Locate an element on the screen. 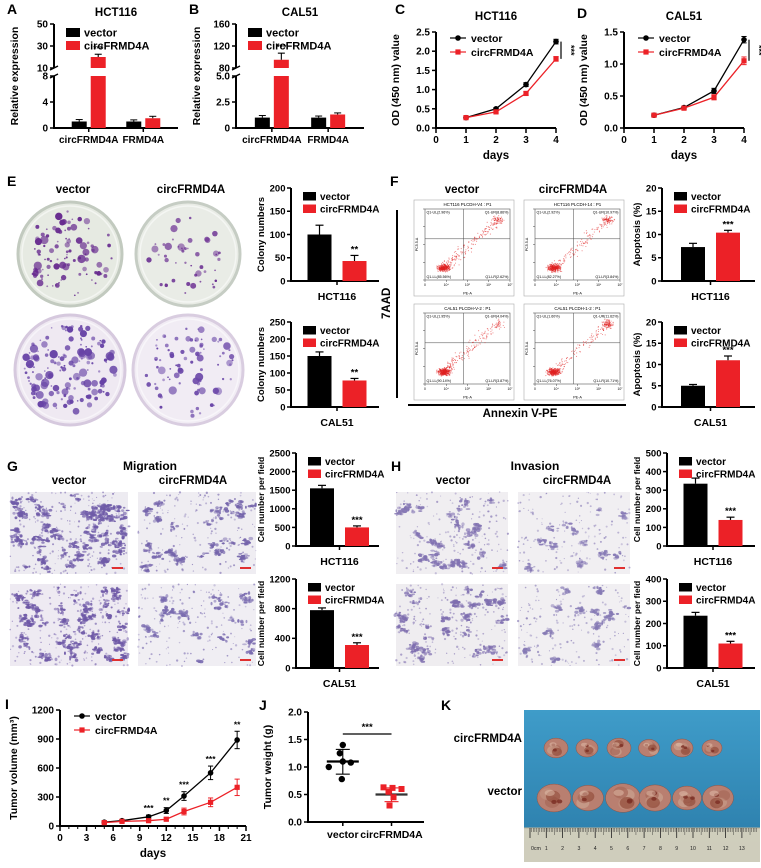  svg-text: 15 is located at coordinates (651, 212).